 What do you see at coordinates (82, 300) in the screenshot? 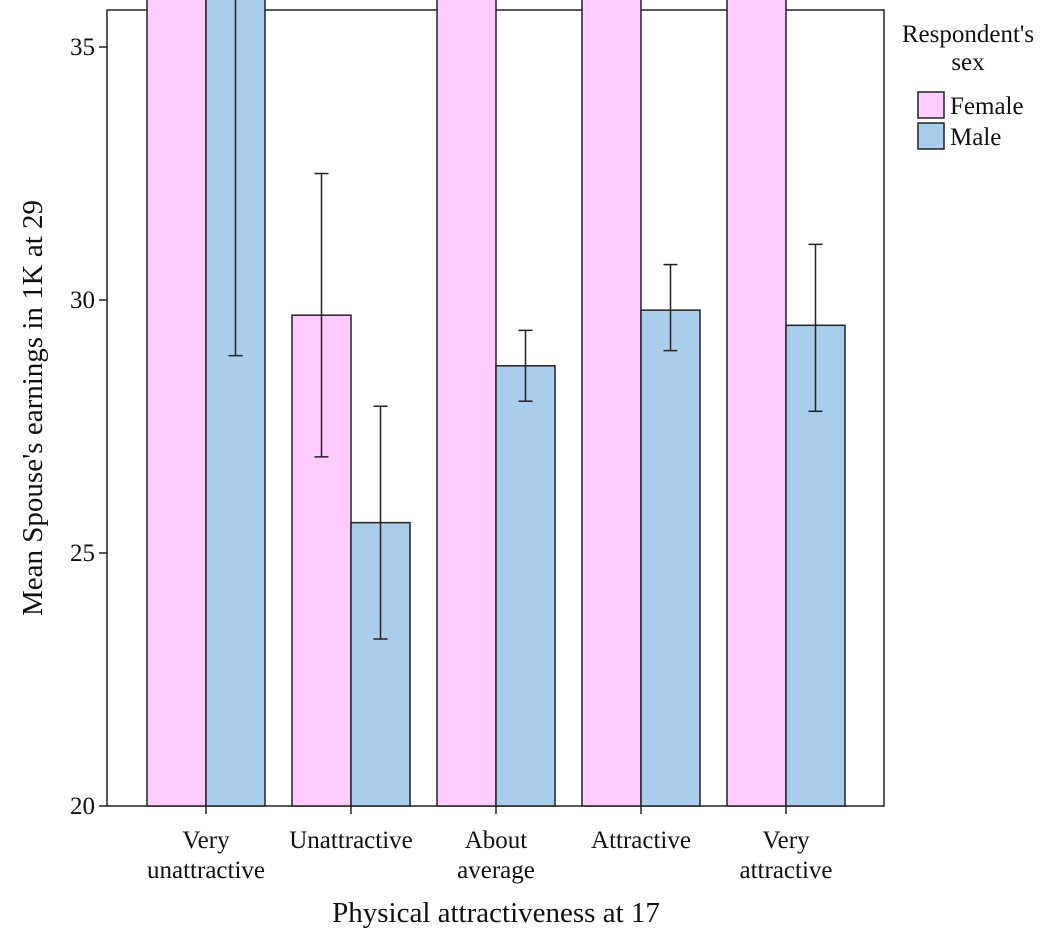
I see `y-tick-label: 30` at bounding box center [82, 300].